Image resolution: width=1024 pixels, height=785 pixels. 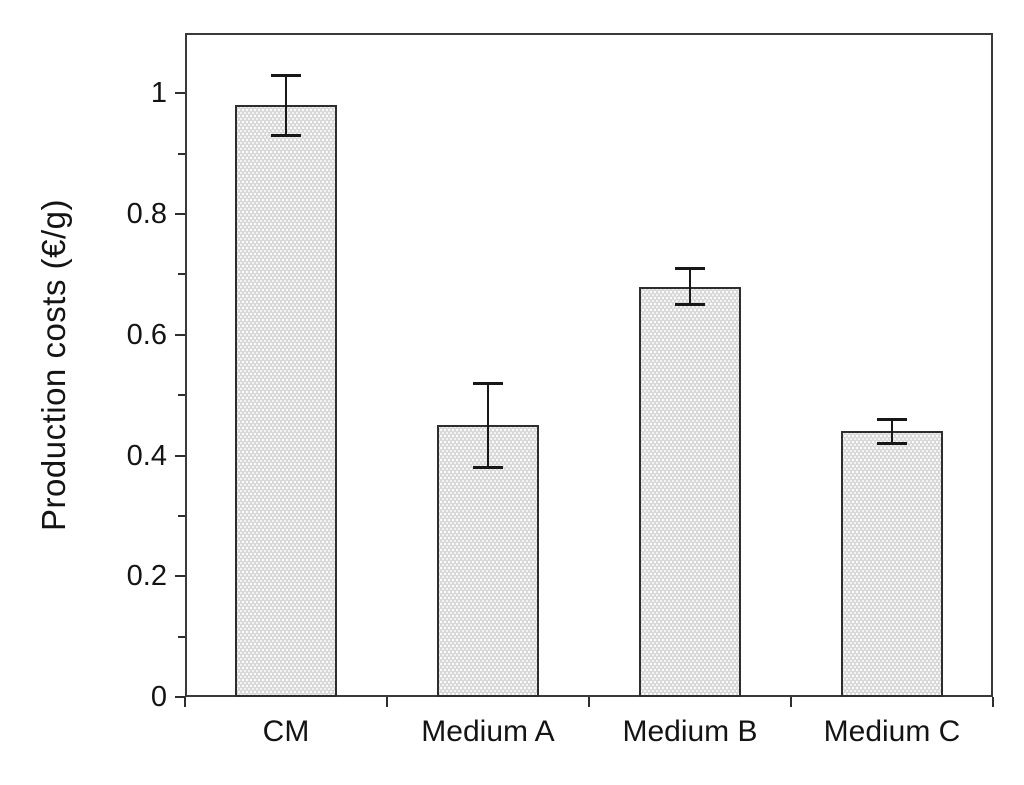 What do you see at coordinates (488, 561) in the screenshot?
I see `bar-medium-a` at bounding box center [488, 561].